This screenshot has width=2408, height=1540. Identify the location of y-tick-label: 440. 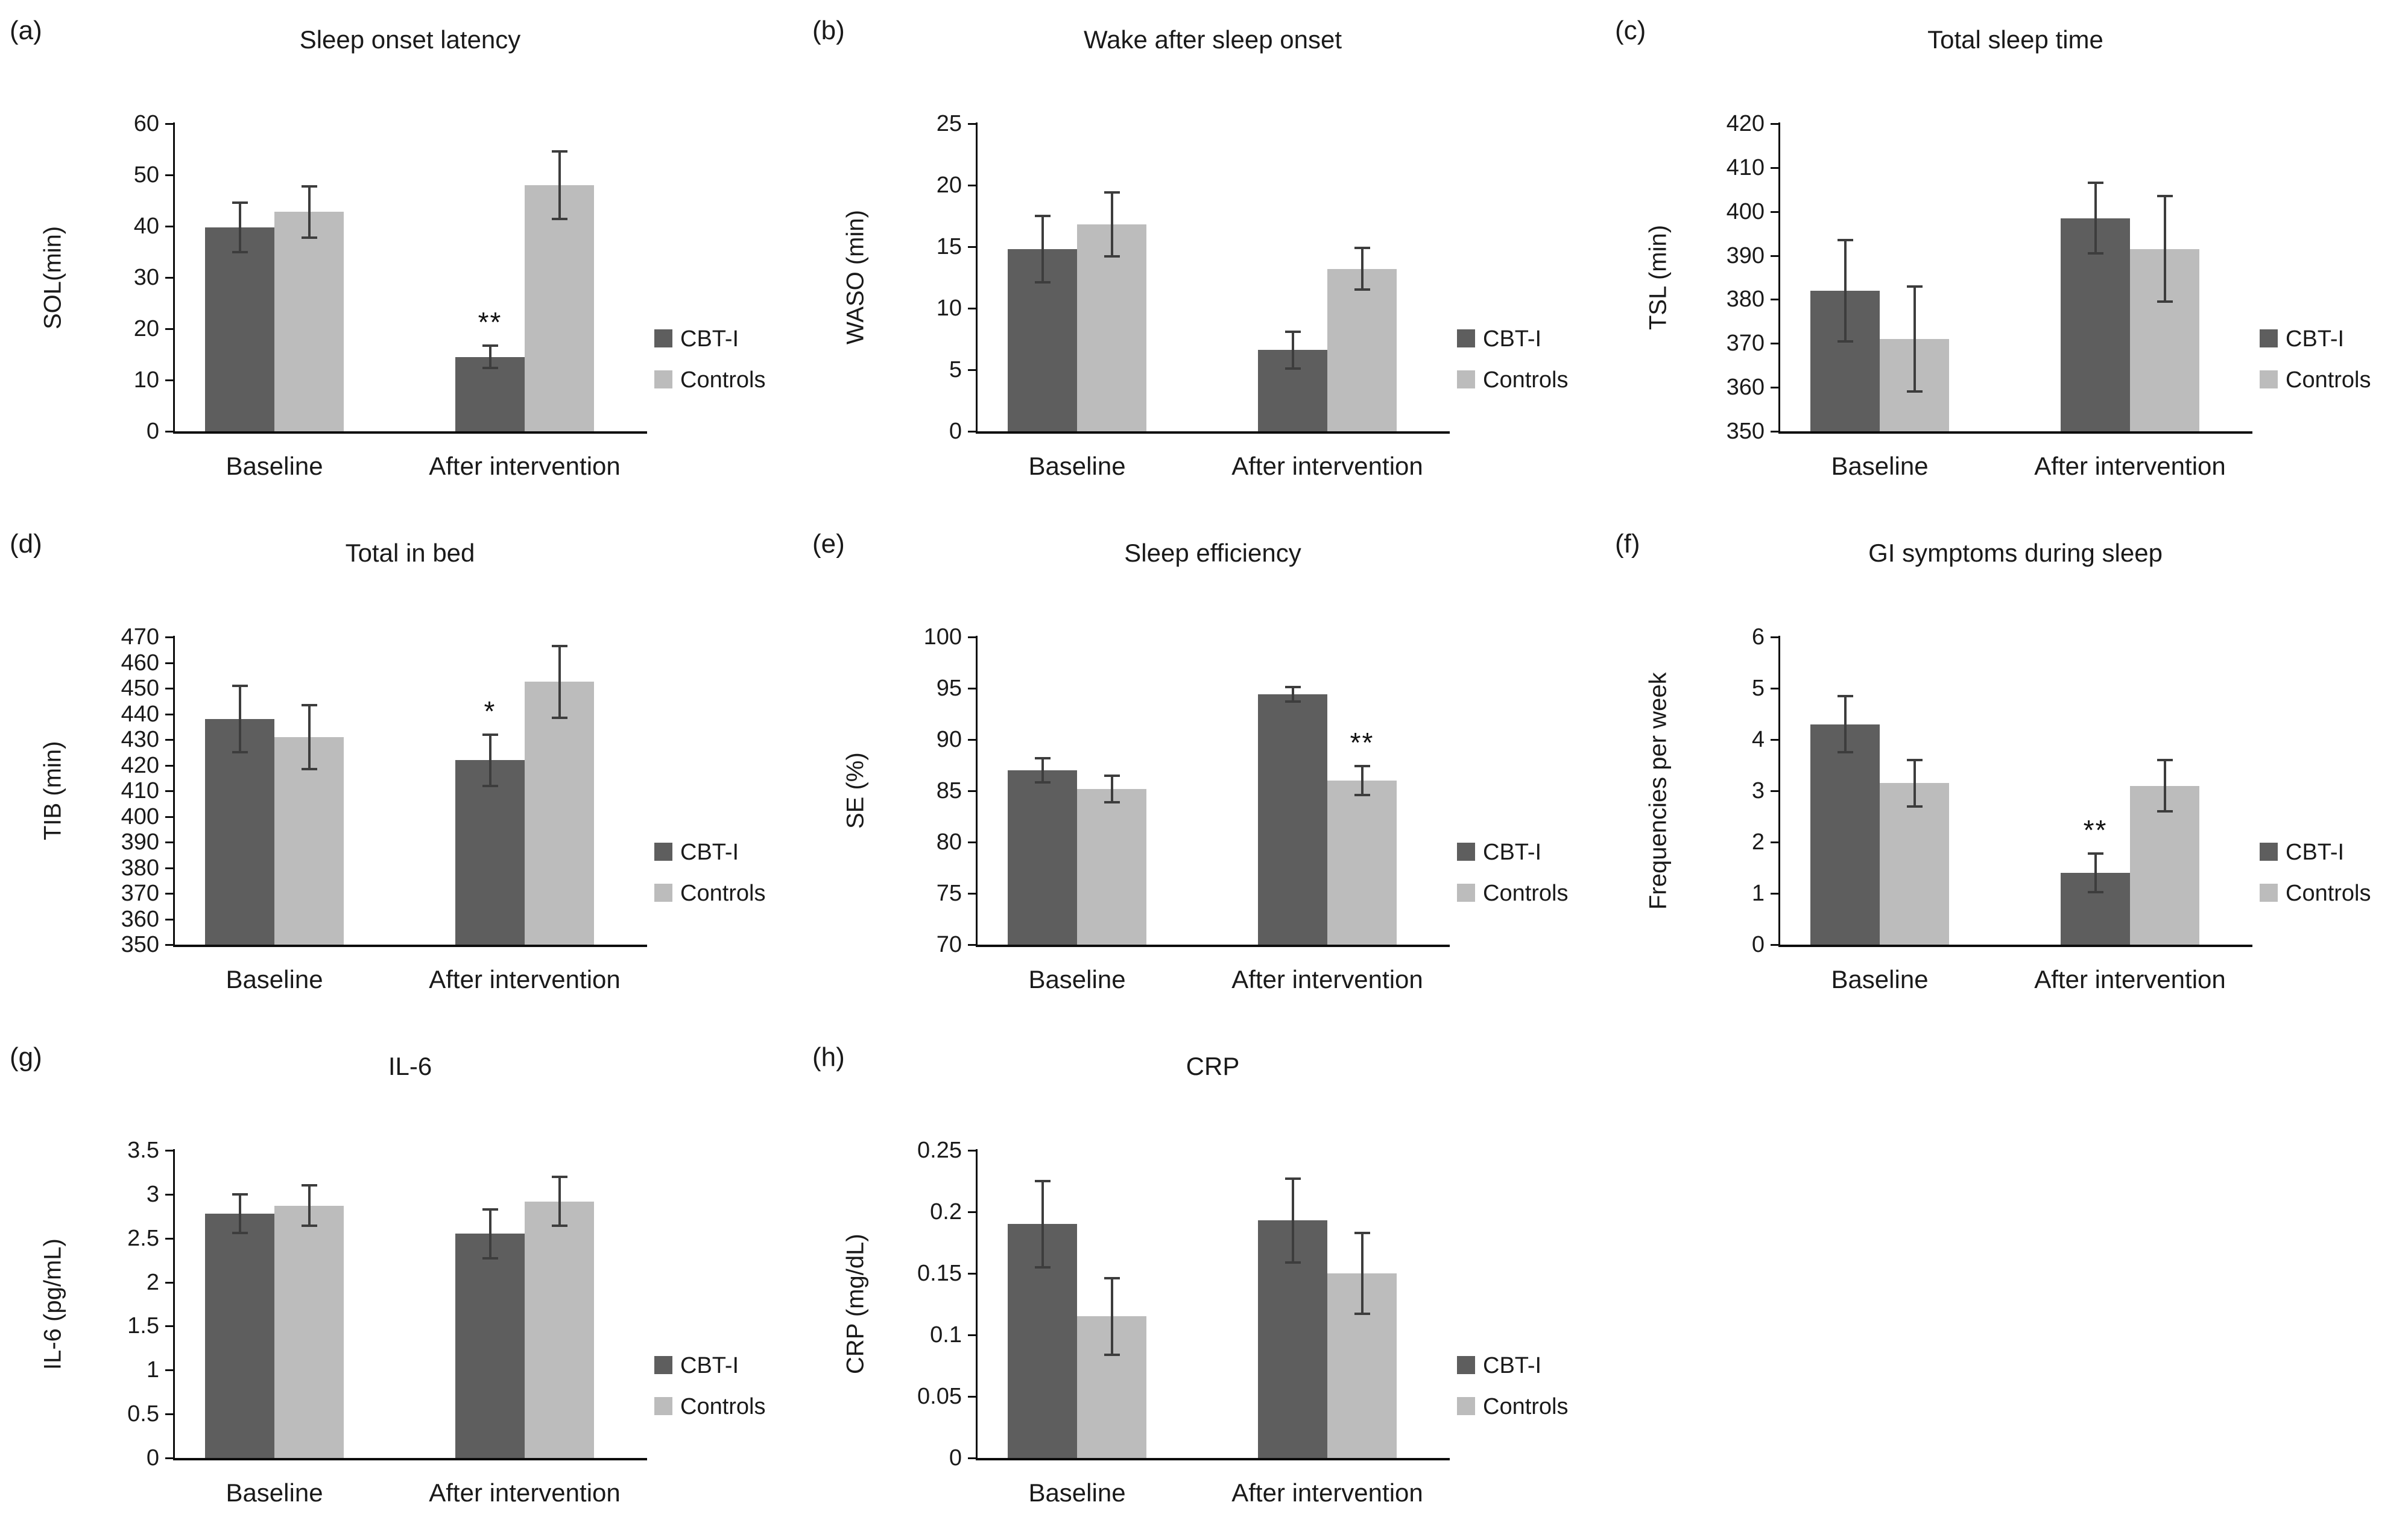
(140, 714).